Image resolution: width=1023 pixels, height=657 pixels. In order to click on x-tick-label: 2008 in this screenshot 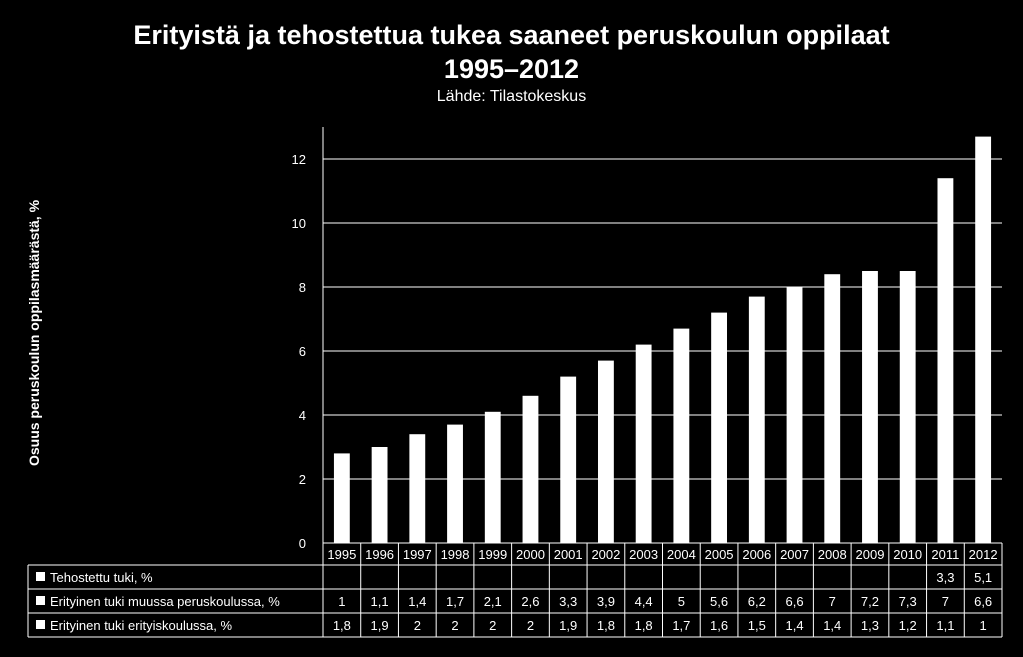, I will do `click(832, 554)`.